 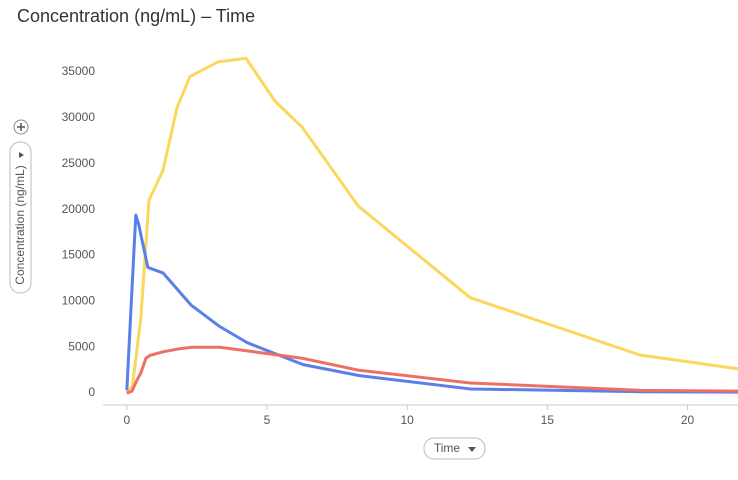 I want to click on y-axis-label: Concentration (ng/mL), so click(x=20, y=224).